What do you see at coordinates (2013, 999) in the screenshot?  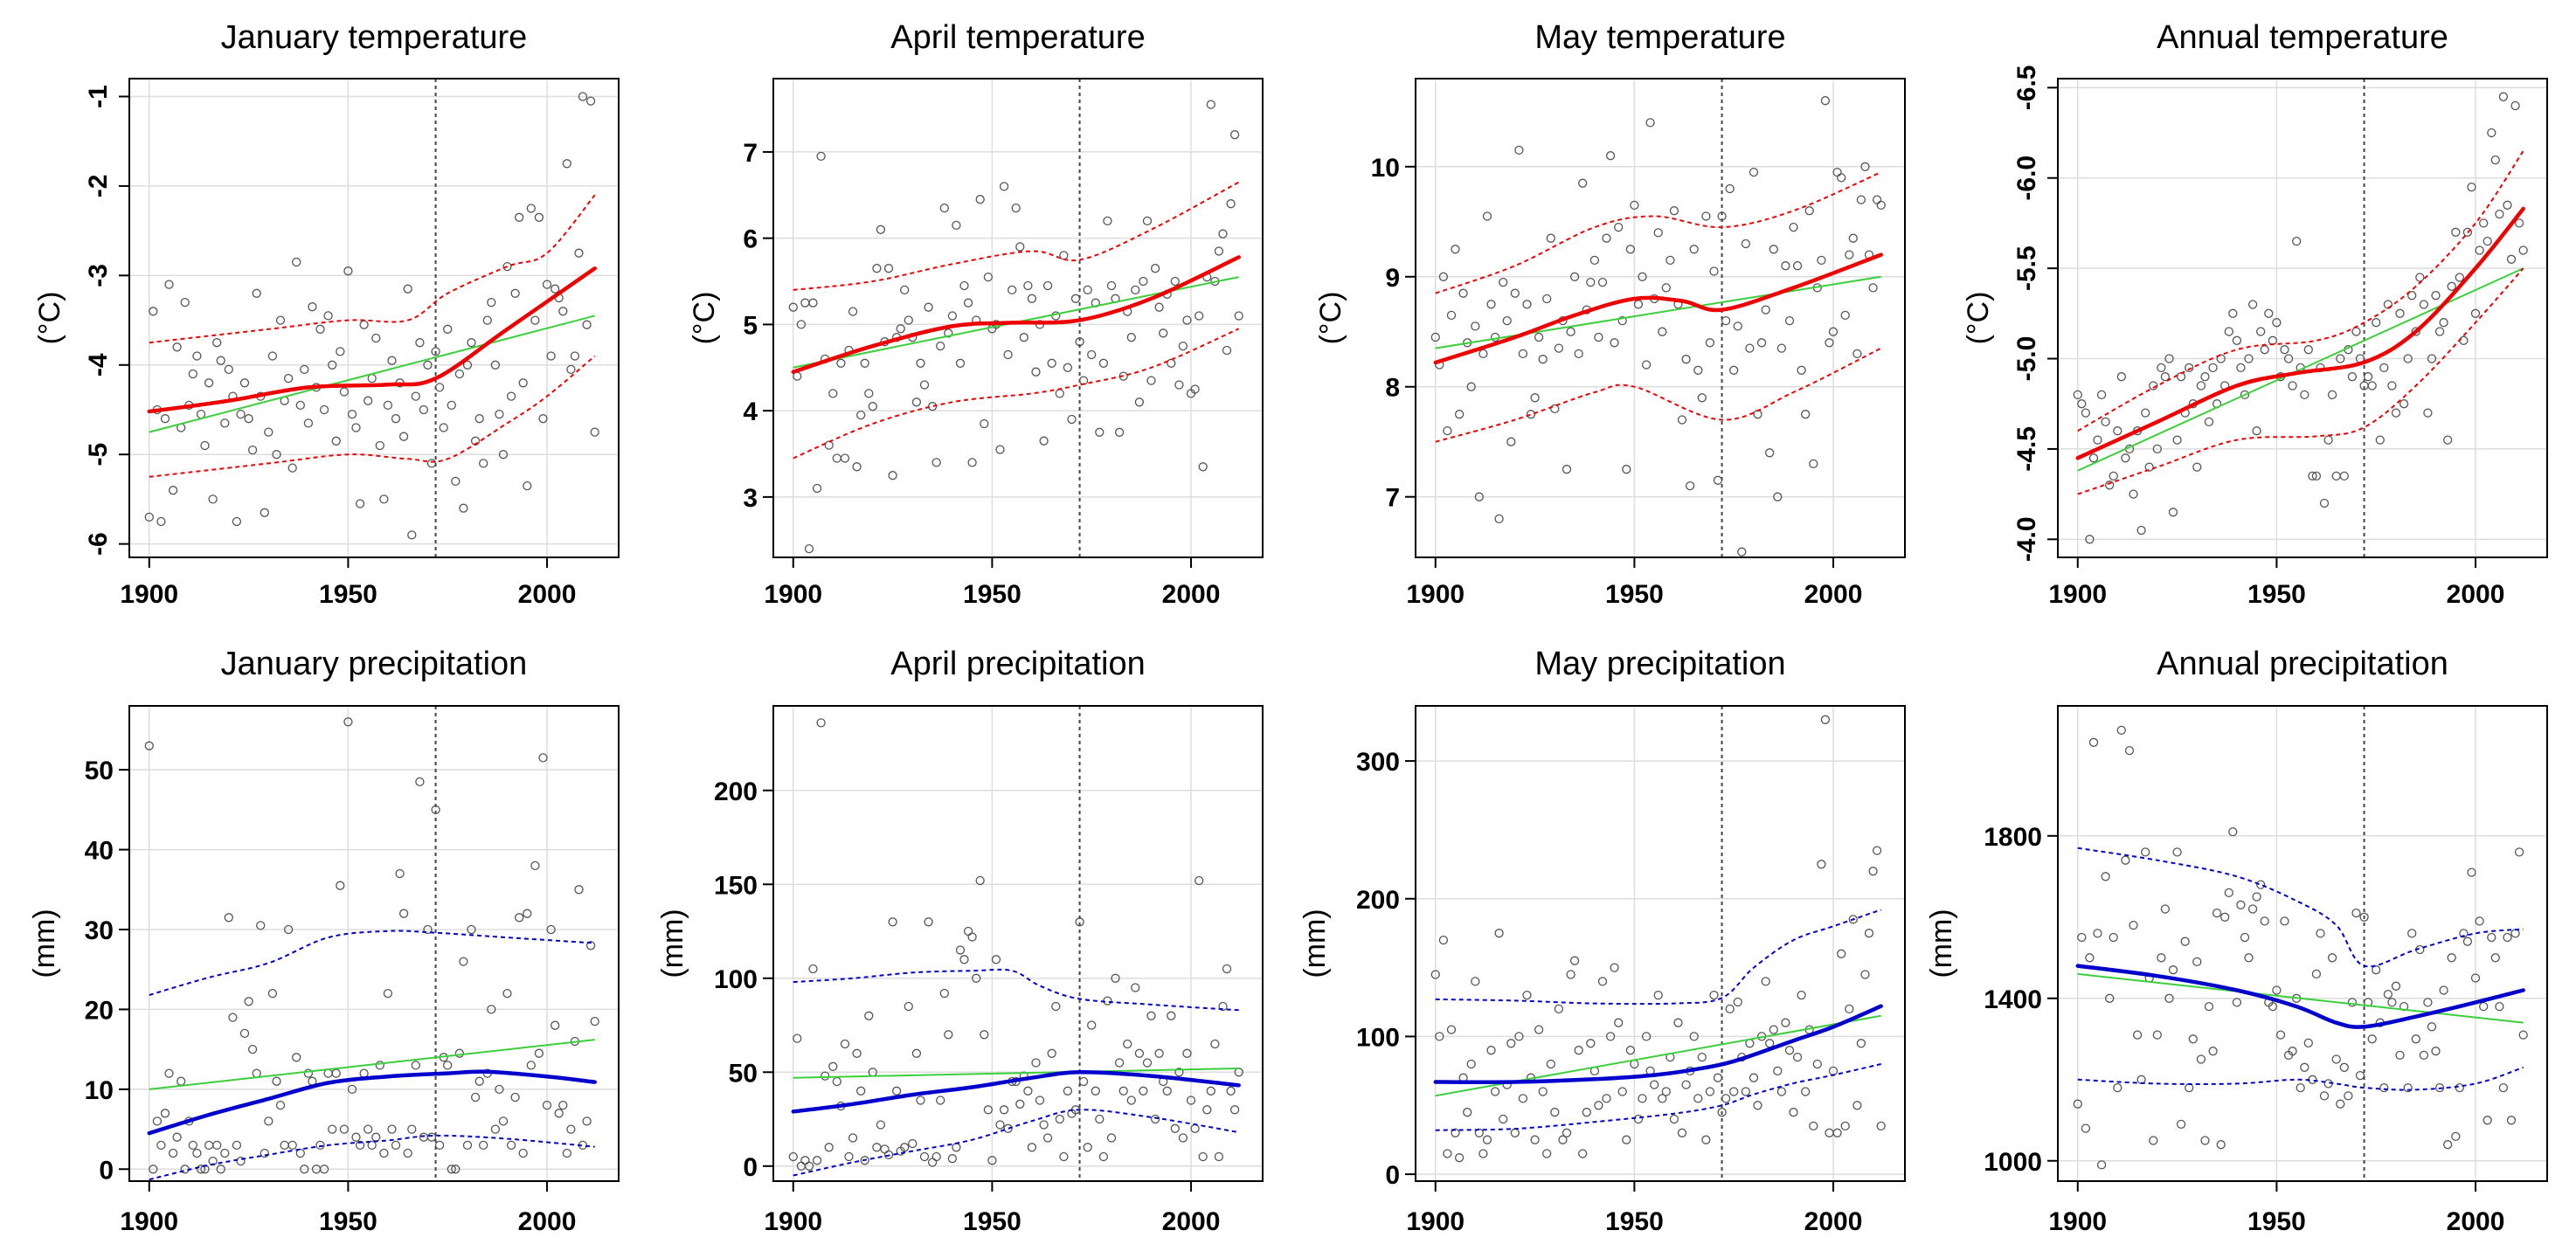 I see `y-tick-label: 1400` at bounding box center [2013, 999].